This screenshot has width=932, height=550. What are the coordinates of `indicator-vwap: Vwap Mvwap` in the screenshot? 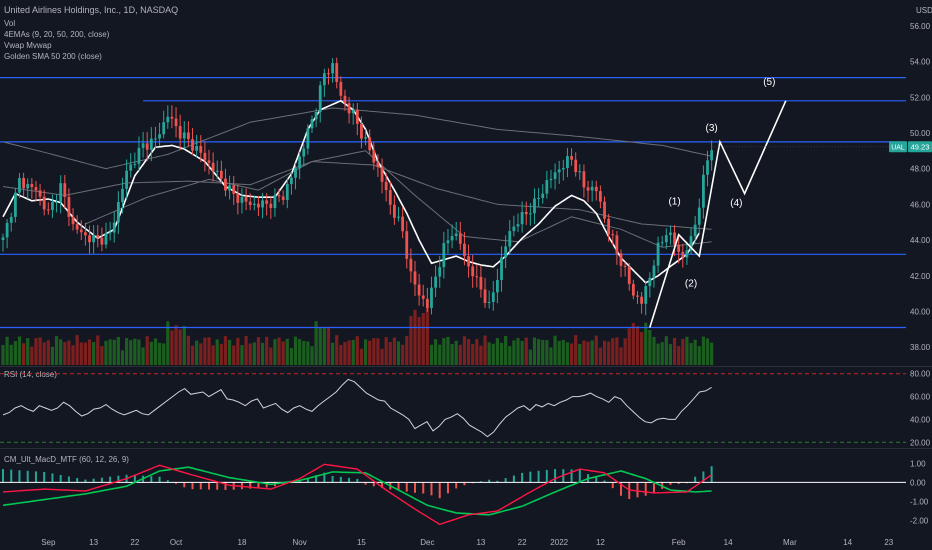 It's located at (28, 45).